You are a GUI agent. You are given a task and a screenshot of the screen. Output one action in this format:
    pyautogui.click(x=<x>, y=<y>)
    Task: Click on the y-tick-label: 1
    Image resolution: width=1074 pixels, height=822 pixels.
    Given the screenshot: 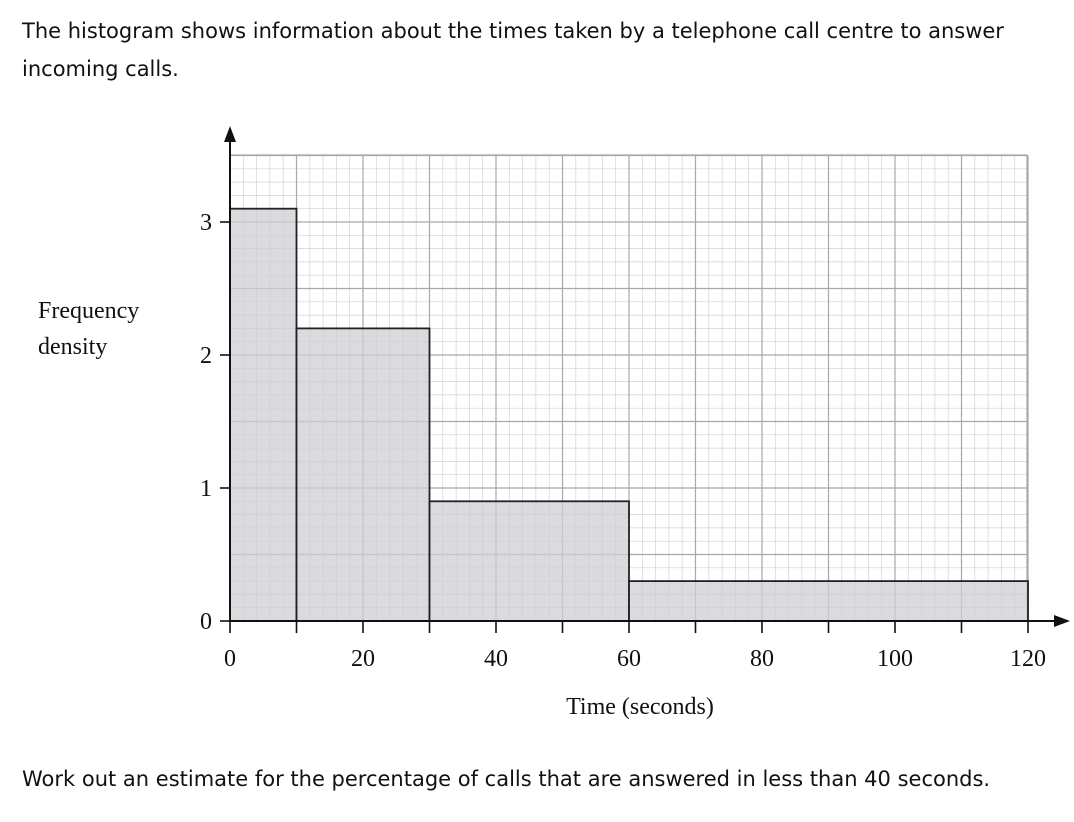 What is the action you would take?
    pyautogui.click(x=206, y=489)
    